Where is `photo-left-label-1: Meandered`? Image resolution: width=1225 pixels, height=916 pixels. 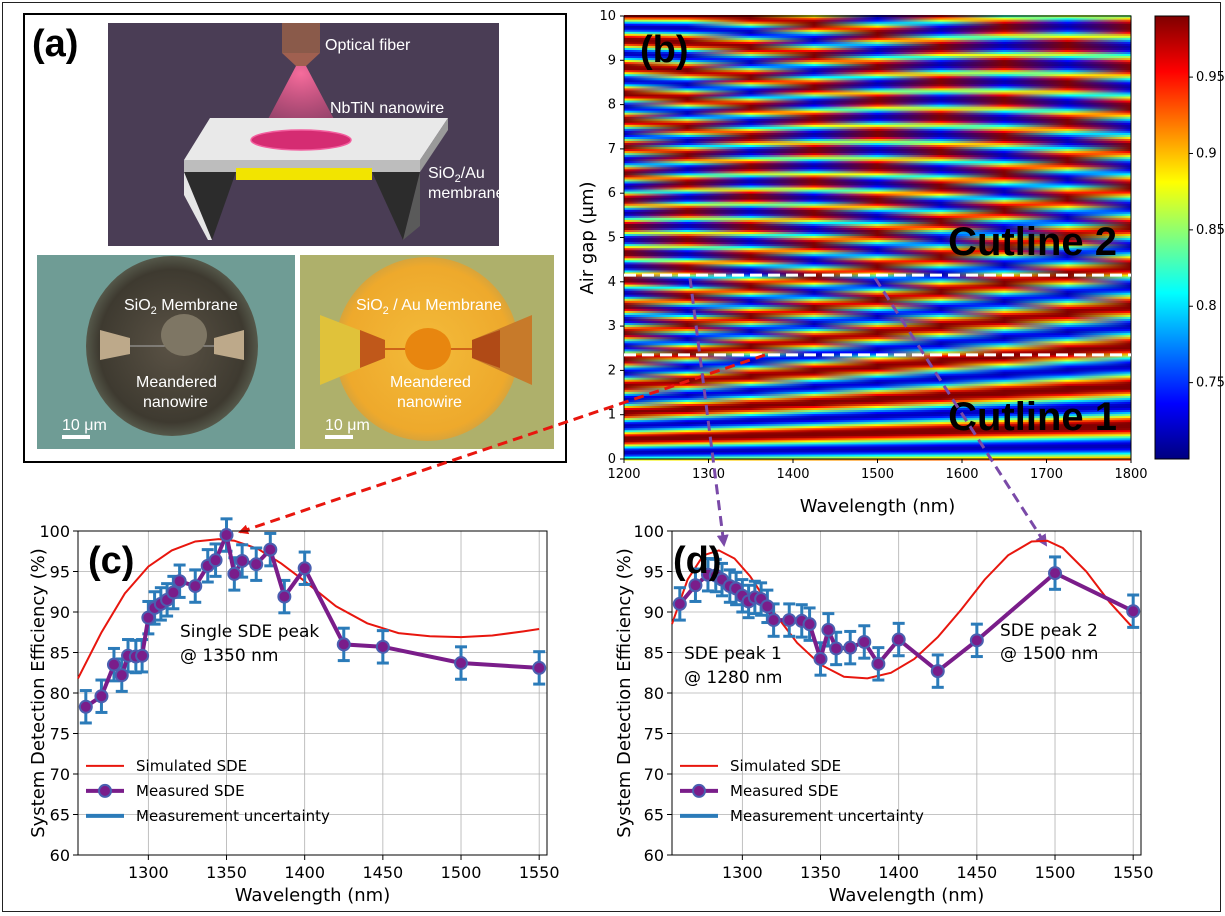 photo-left-label-1: Meandered is located at coordinates (176, 382).